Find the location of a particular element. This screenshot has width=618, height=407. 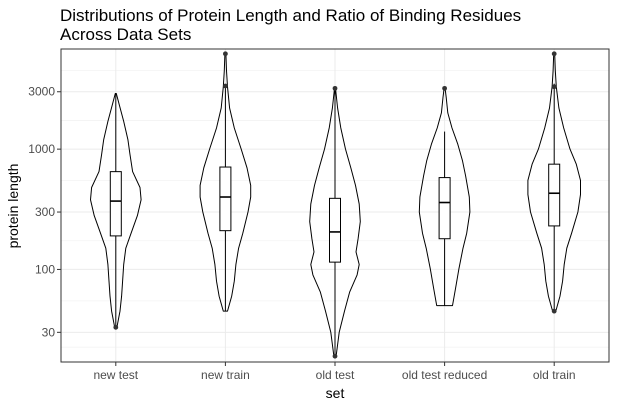

y-tick-label: 30 is located at coordinates (49, 332).